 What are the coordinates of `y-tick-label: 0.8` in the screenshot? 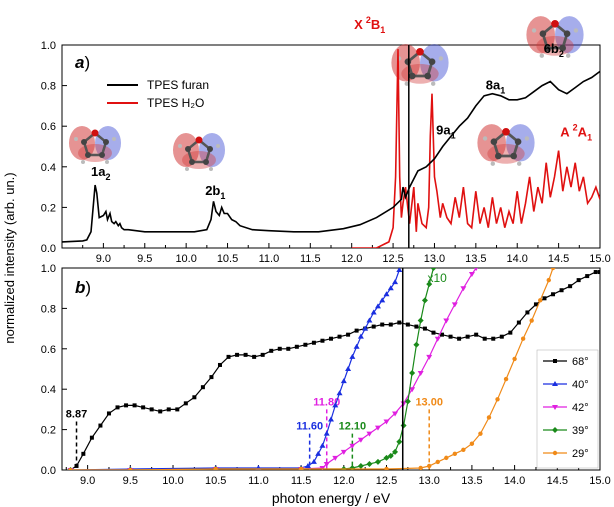 It's located at (48, 87).